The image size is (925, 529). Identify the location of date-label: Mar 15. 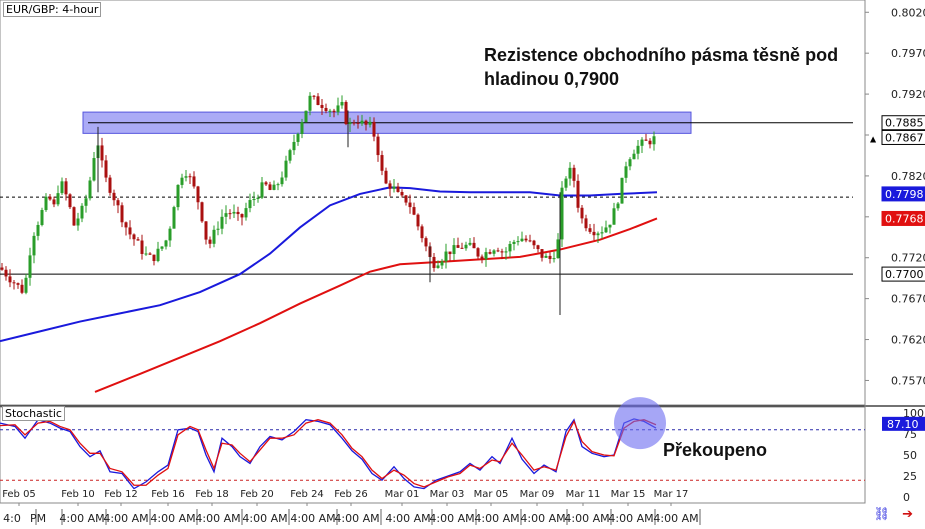
(628, 494).